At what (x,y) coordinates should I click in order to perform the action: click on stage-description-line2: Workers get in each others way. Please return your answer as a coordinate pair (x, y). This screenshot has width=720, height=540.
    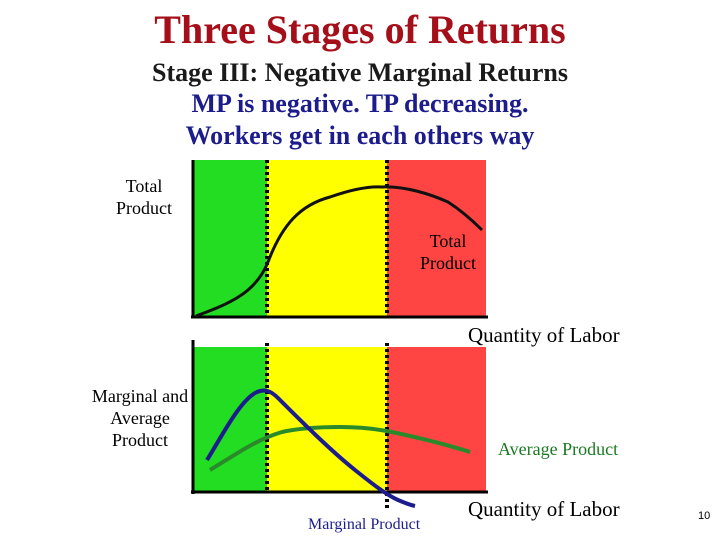
    Looking at the image, I should click on (360, 135).